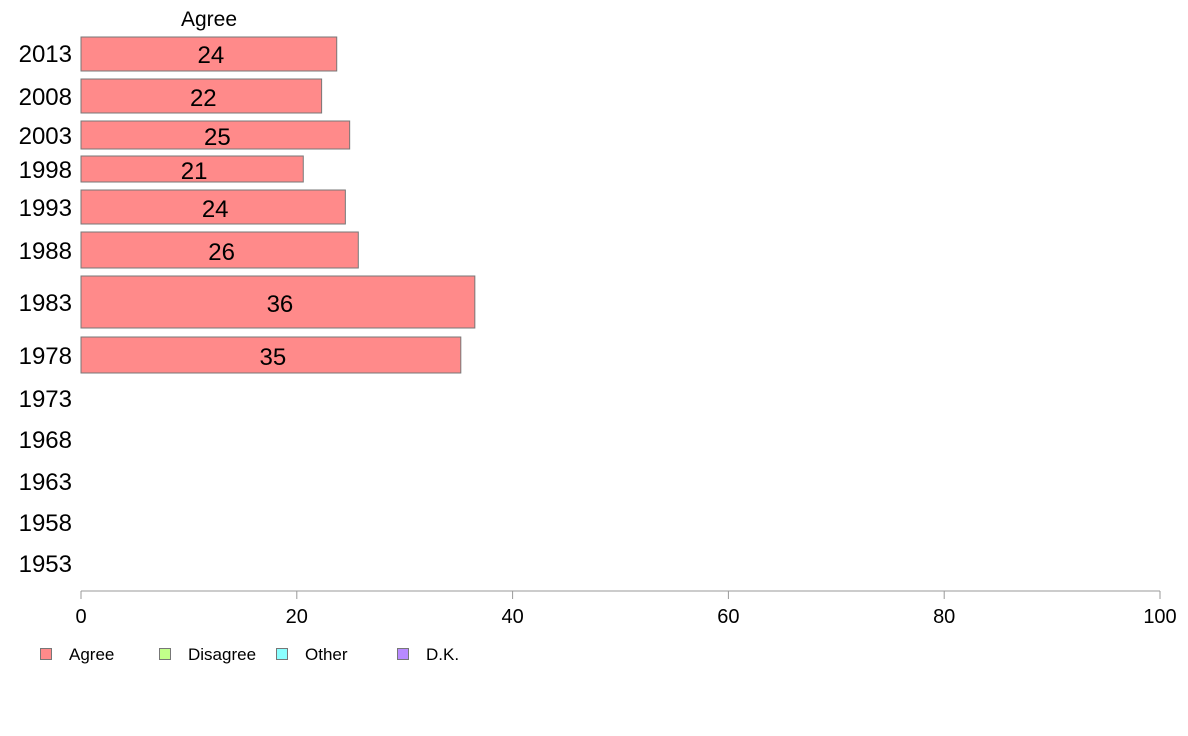 The height and width of the screenshot is (736, 1188). What do you see at coordinates (45, 356) in the screenshot?
I see `y-tick-label: 1978` at bounding box center [45, 356].